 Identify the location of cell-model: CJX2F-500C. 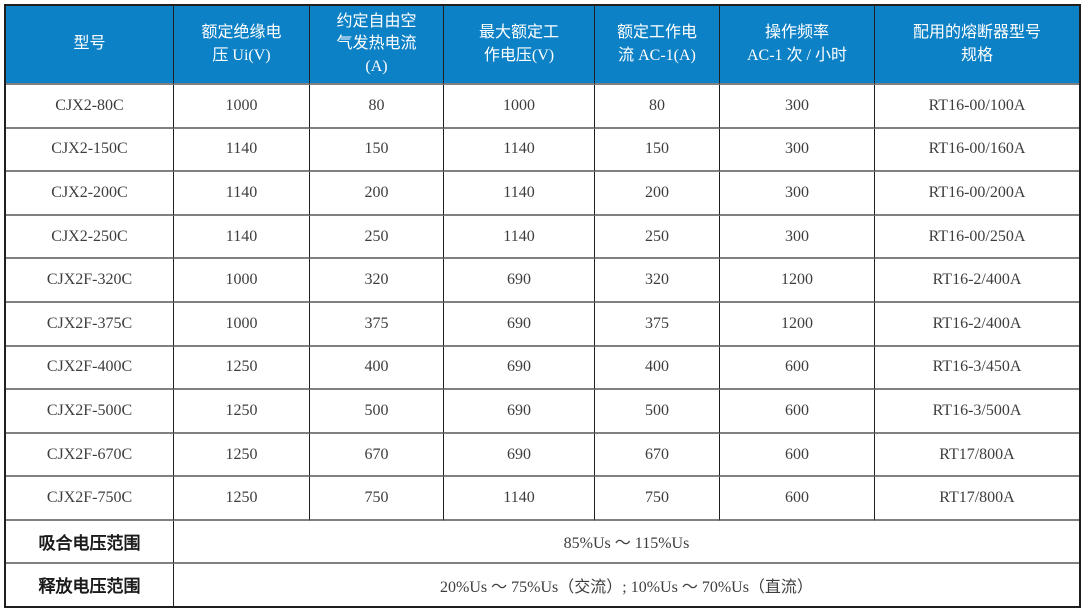
(90, 412).